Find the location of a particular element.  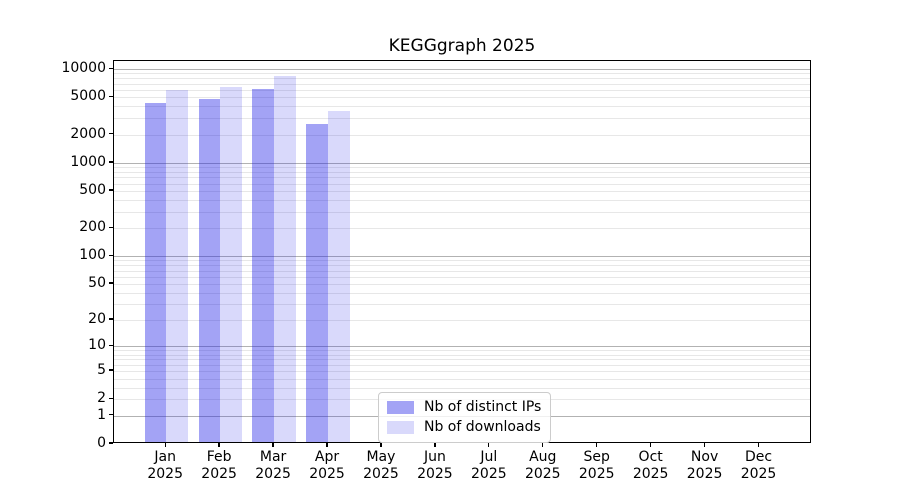

bar-nb-of-downloads-mar is located at coordinates (285, 259).